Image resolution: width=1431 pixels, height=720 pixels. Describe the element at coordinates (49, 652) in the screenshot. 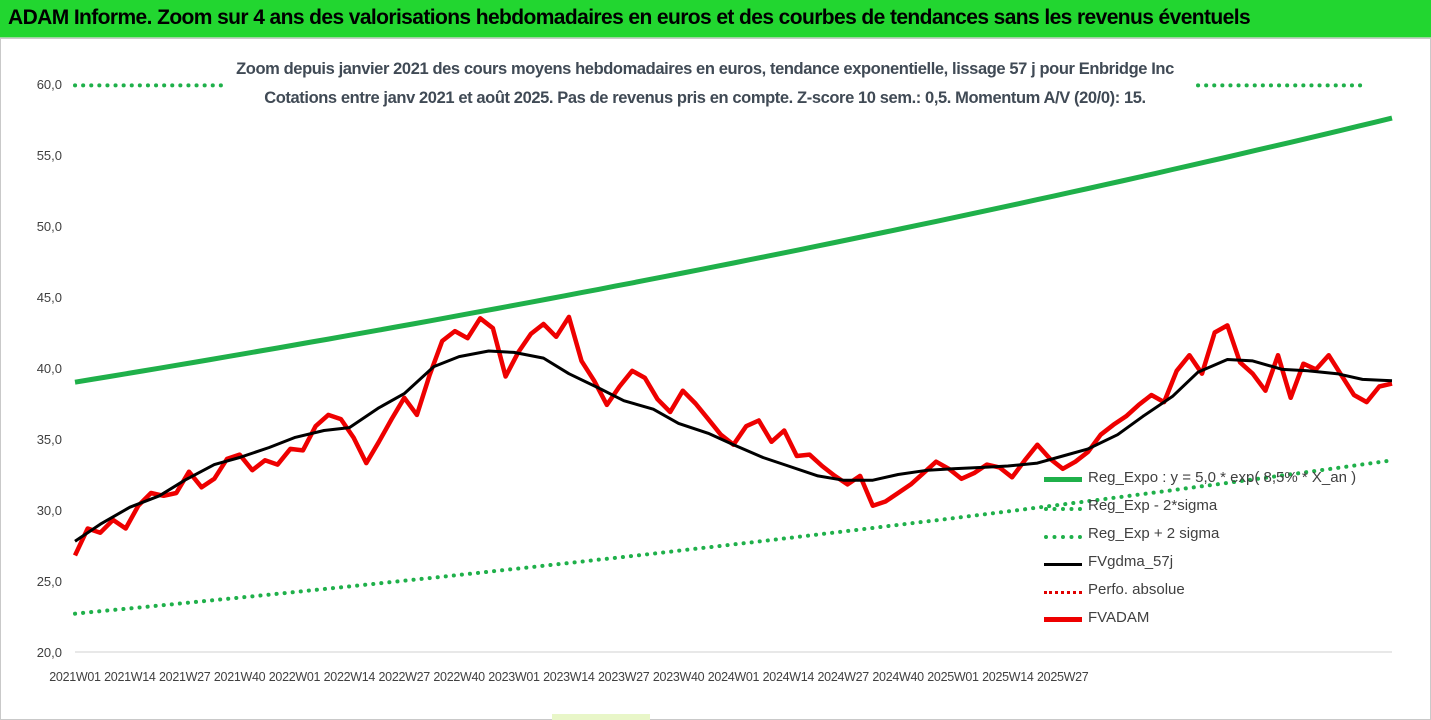

I see `y-tick-label: 20,0` at that location.